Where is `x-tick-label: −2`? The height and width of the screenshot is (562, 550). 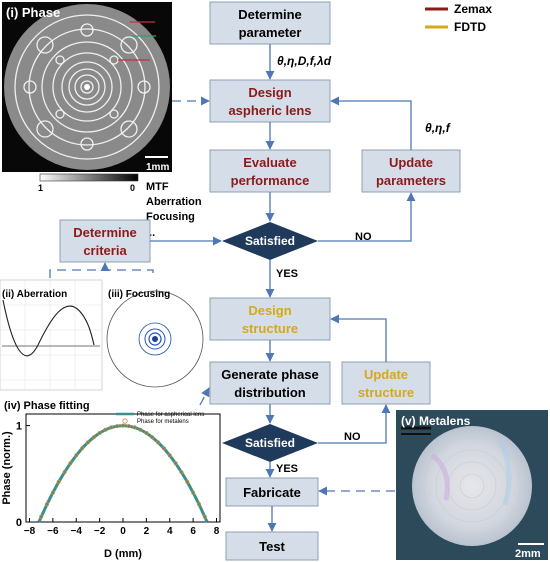 x-tick-label: −2 is located at coordinates (100, 531).